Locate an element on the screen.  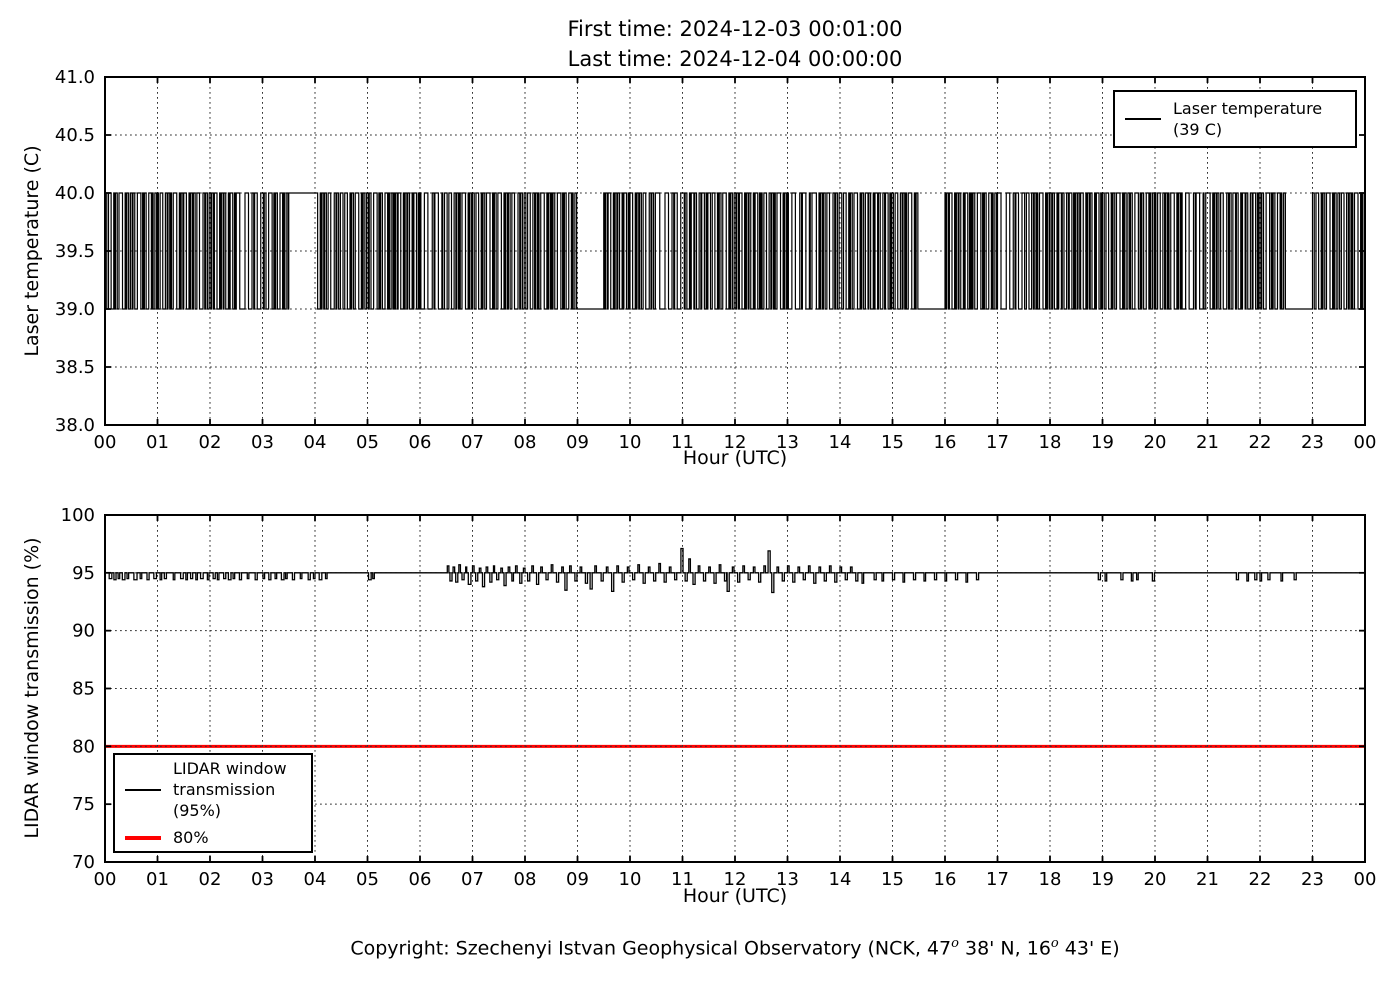
y-tick-label: 80 is located at coordinates (83, 746).